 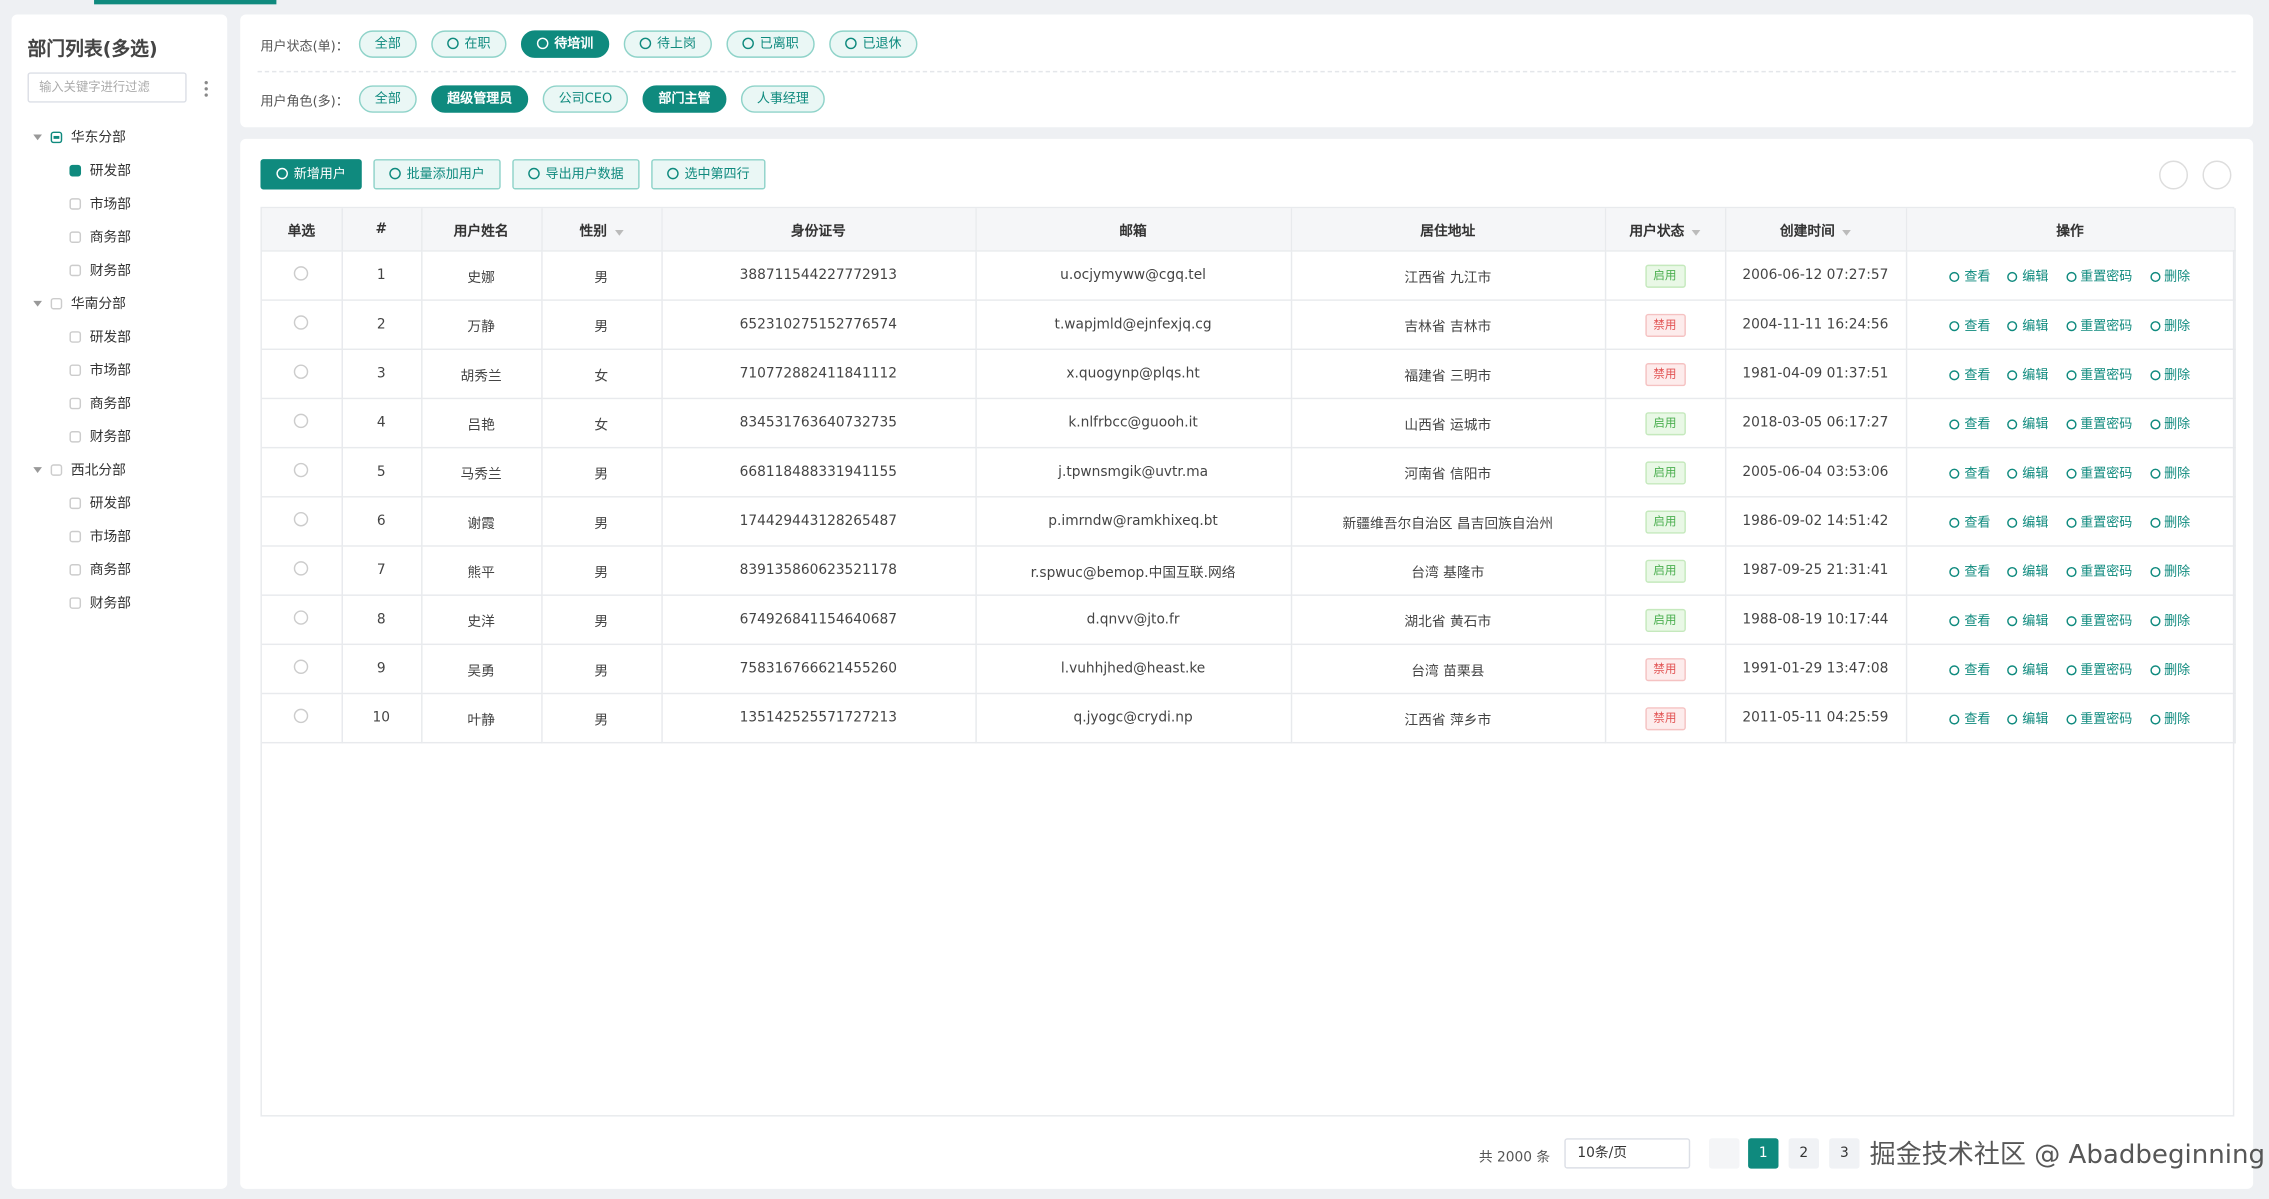 What do you see at coordinates (437, 174) in the screenshot?
I see `toolbar-button: 批量添加用户` at bounding box center [437, 174].